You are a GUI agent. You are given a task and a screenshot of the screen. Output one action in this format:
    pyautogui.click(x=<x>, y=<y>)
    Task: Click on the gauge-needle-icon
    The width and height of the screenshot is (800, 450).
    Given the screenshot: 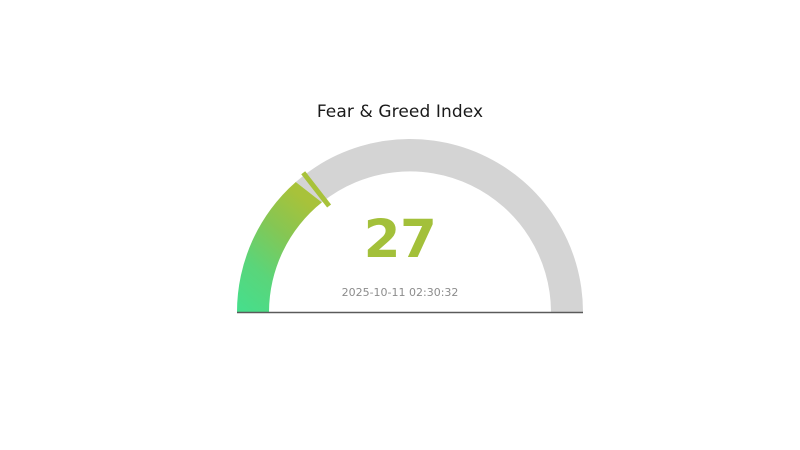 What is the action you would take?
    pyautogui.click(x=316, y=189)
    